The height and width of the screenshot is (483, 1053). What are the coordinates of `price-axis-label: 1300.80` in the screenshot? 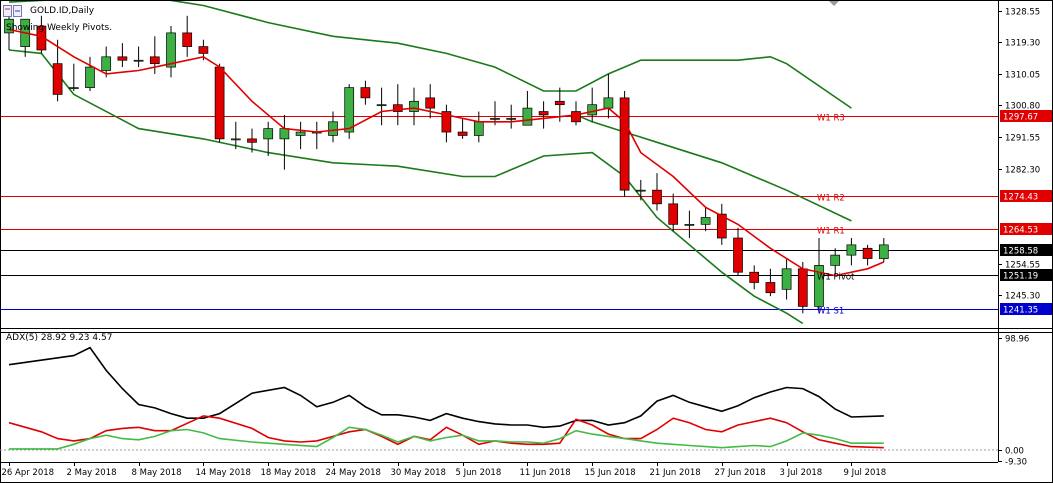 It's located at (1022, 107).